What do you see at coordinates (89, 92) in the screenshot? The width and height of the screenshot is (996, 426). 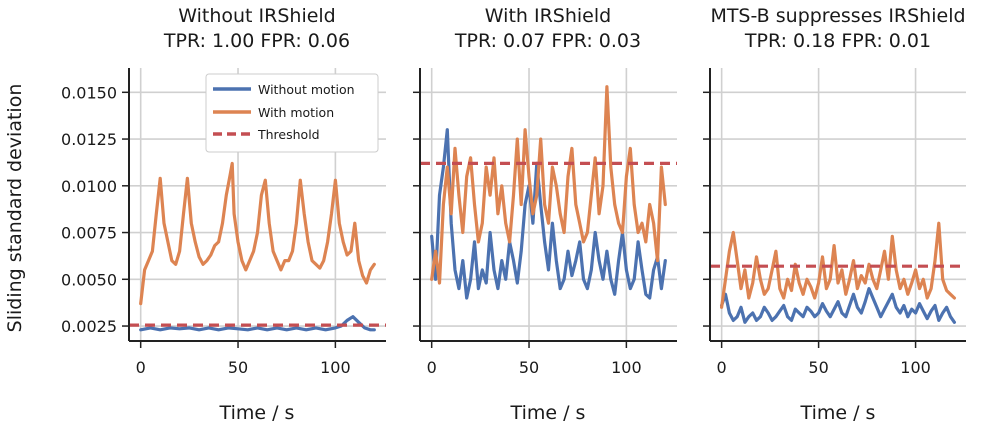 I see `y-tick-label: 0.0150` at bounding box center [89, 92].